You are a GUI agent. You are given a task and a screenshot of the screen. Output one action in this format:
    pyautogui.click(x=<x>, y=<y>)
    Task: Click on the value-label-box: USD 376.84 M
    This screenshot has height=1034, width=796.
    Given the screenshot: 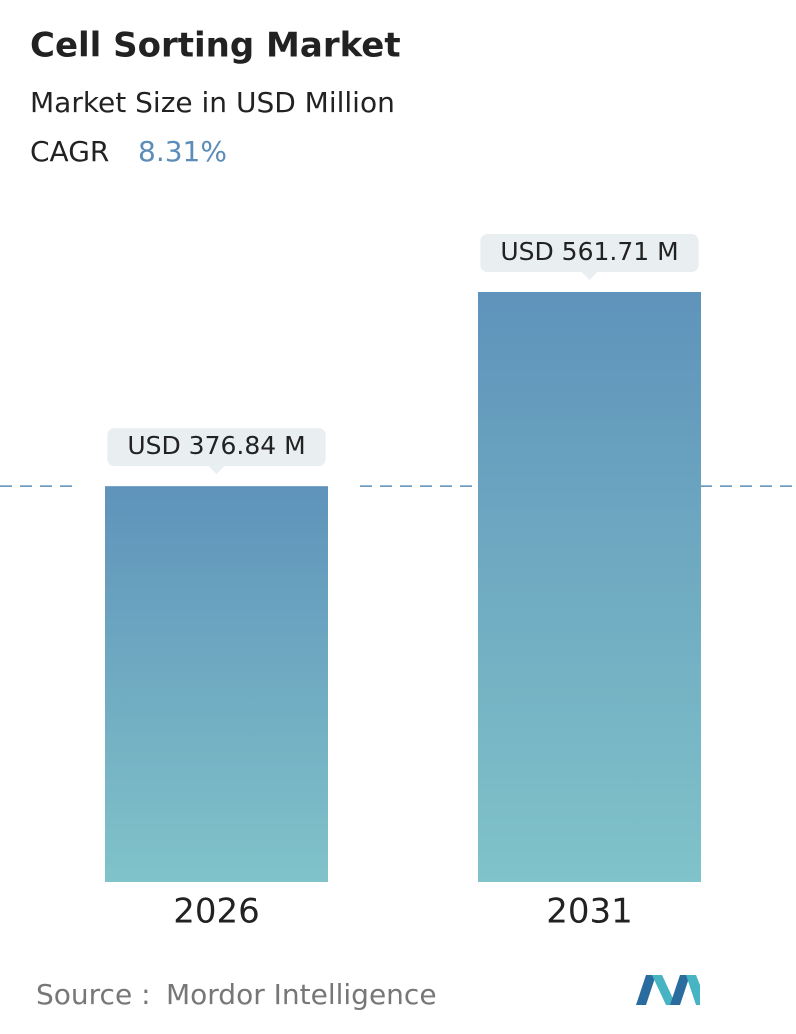 What is the action you would take?
    pyautogui.click(x=216, y=451)
    